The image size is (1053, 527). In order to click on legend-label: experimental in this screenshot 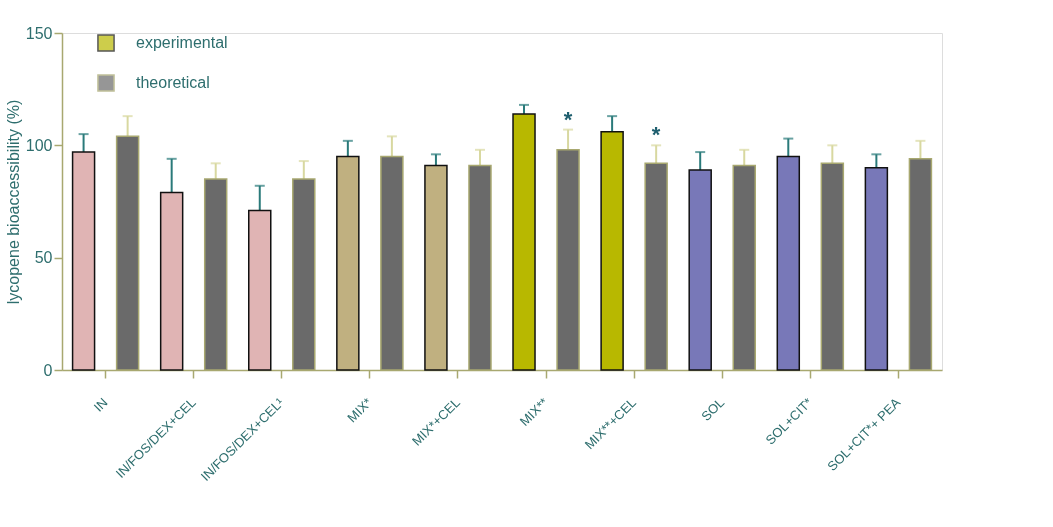, I will do `click(182, 42)`.